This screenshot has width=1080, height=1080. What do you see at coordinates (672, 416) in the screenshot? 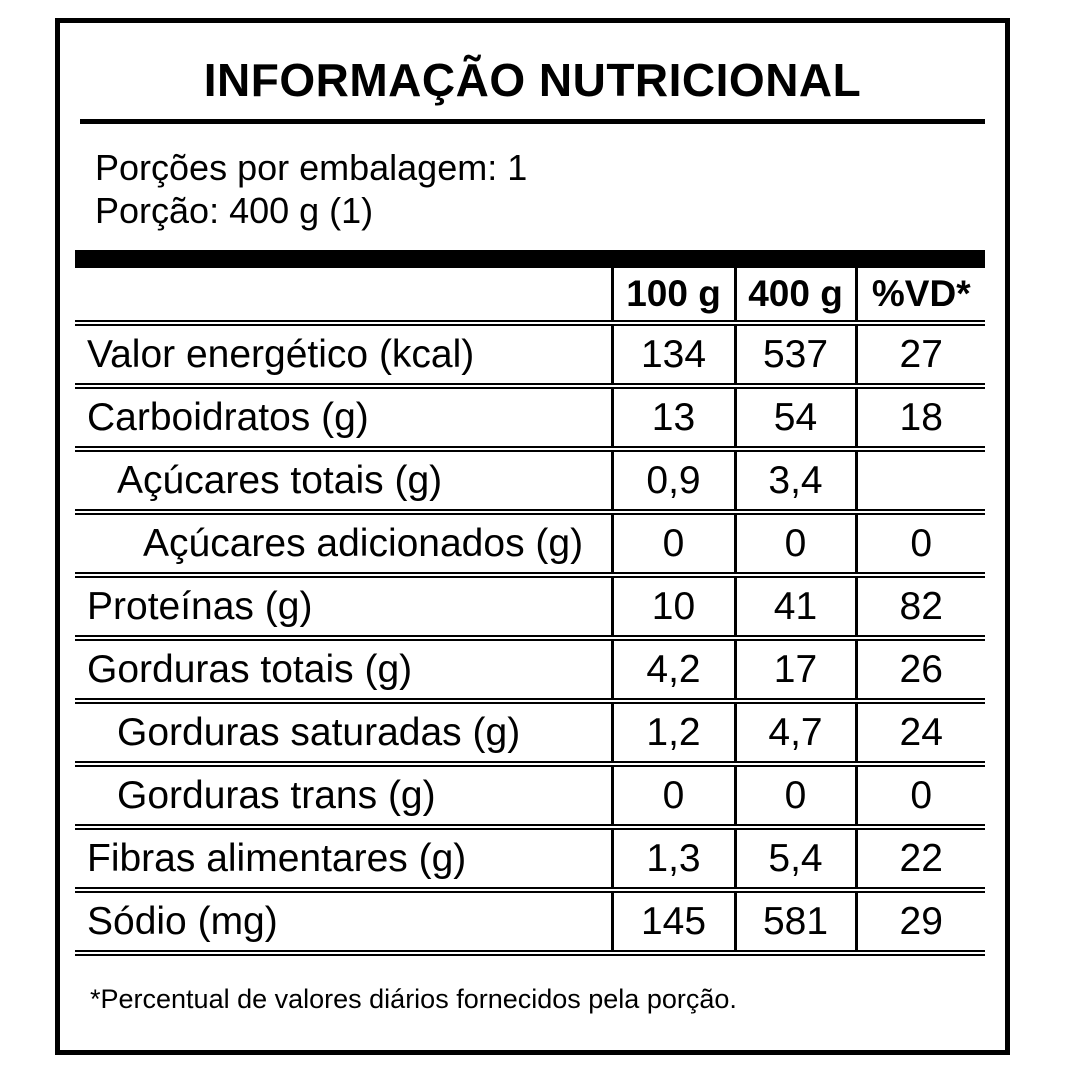
I see `per-100g-cell: 13` at bounding box center [672, 416].